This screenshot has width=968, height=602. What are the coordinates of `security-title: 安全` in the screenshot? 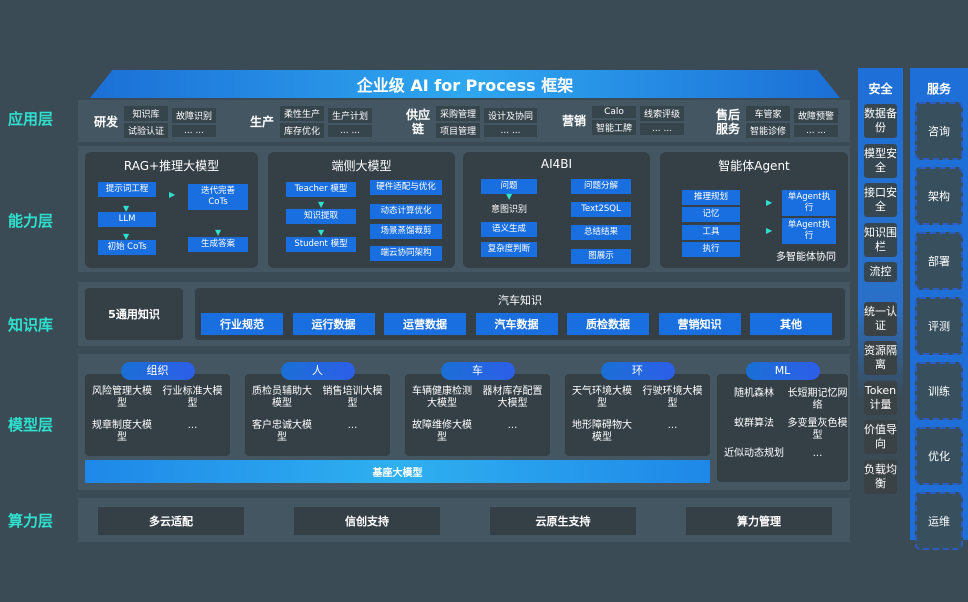 It's located at (880, 89).